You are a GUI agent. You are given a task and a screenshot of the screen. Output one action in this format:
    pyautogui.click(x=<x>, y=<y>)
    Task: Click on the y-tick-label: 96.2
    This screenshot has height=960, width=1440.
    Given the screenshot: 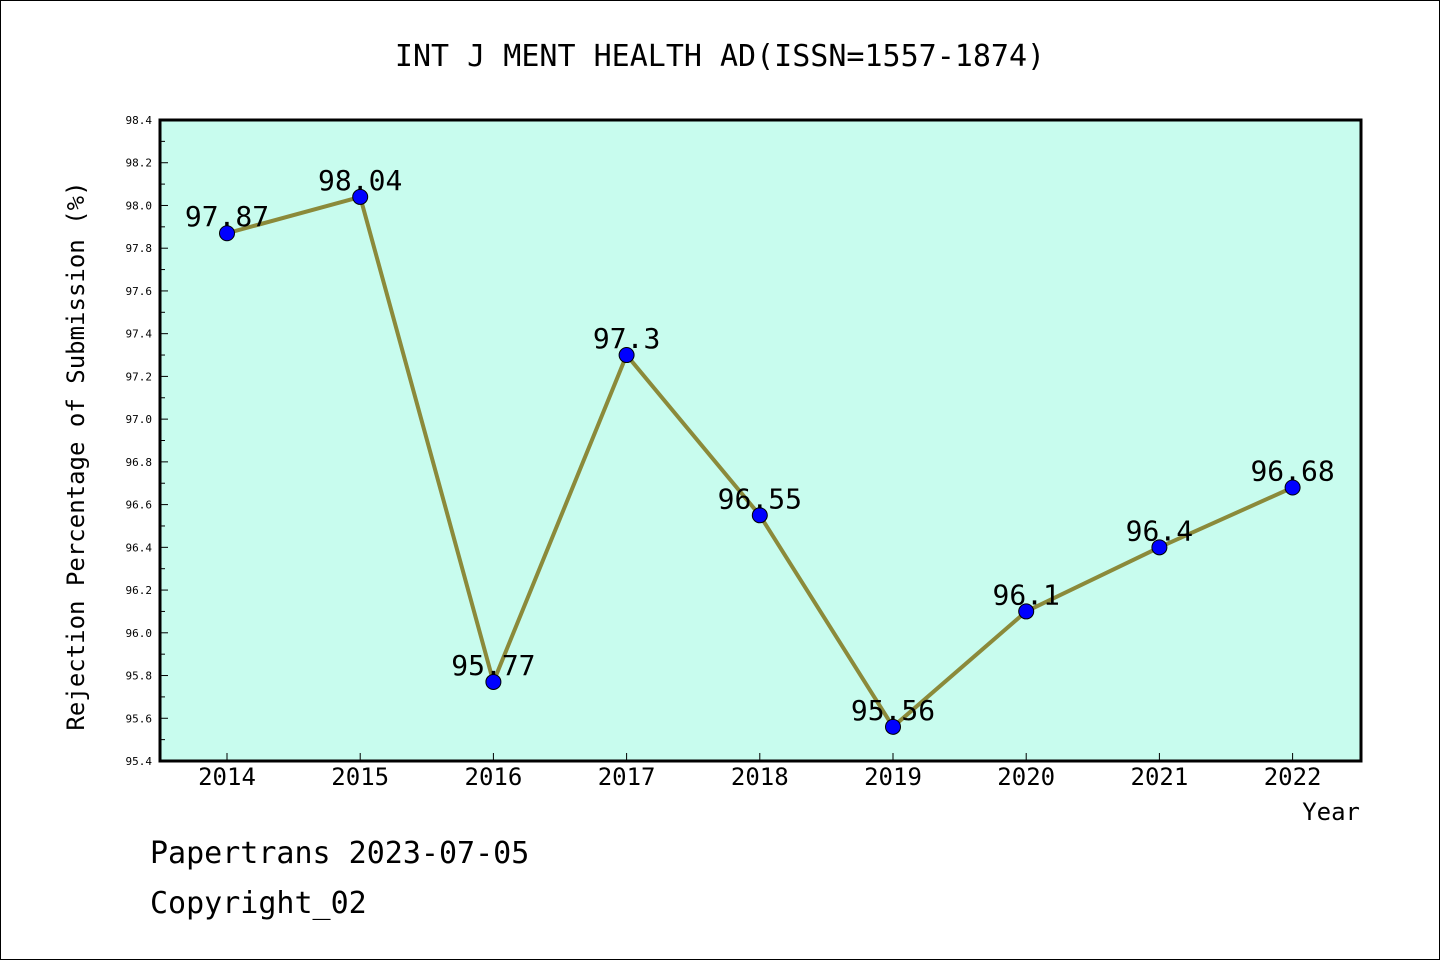 What is the action you would take?
    pyautogui.click(x=139, y=590)
    